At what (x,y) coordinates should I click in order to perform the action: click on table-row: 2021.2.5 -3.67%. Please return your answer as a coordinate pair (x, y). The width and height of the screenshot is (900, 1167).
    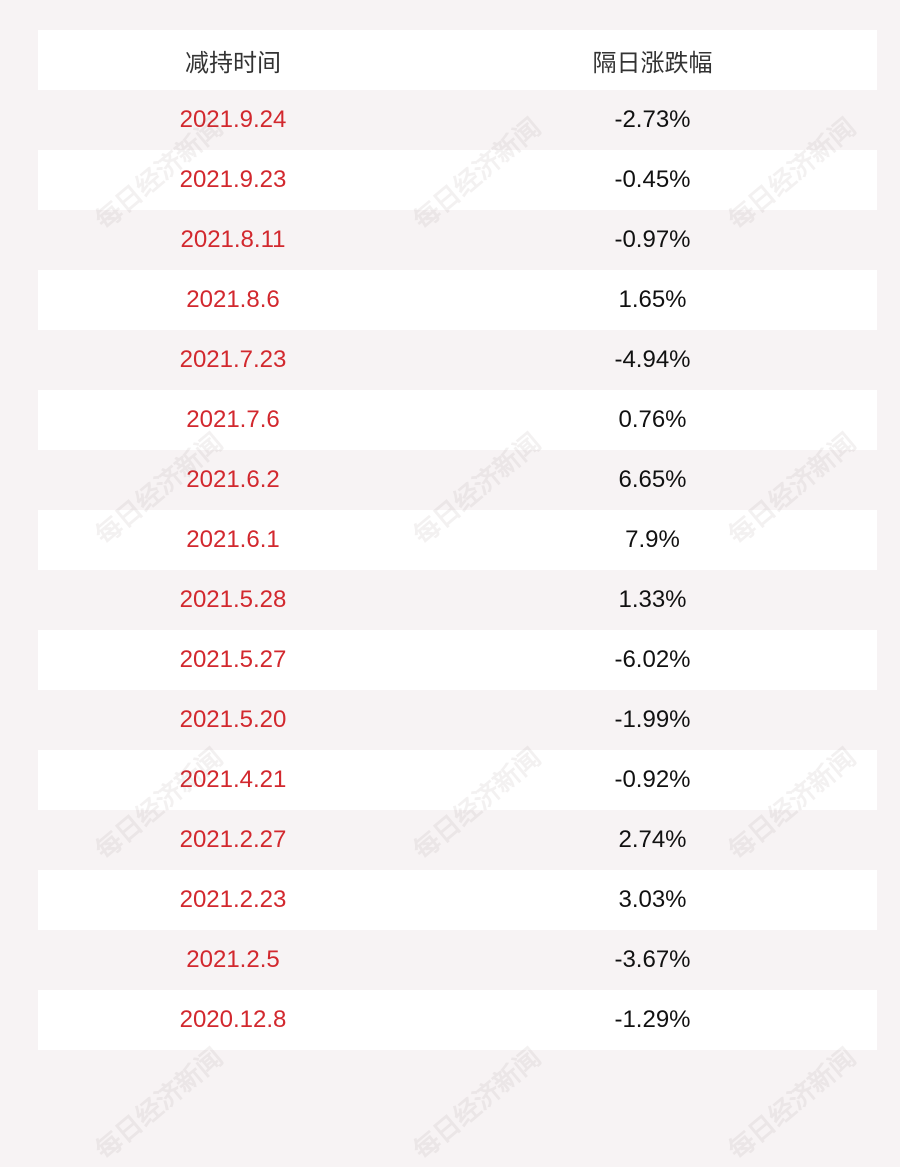
    Looking at the image, I should click on (457, 960).